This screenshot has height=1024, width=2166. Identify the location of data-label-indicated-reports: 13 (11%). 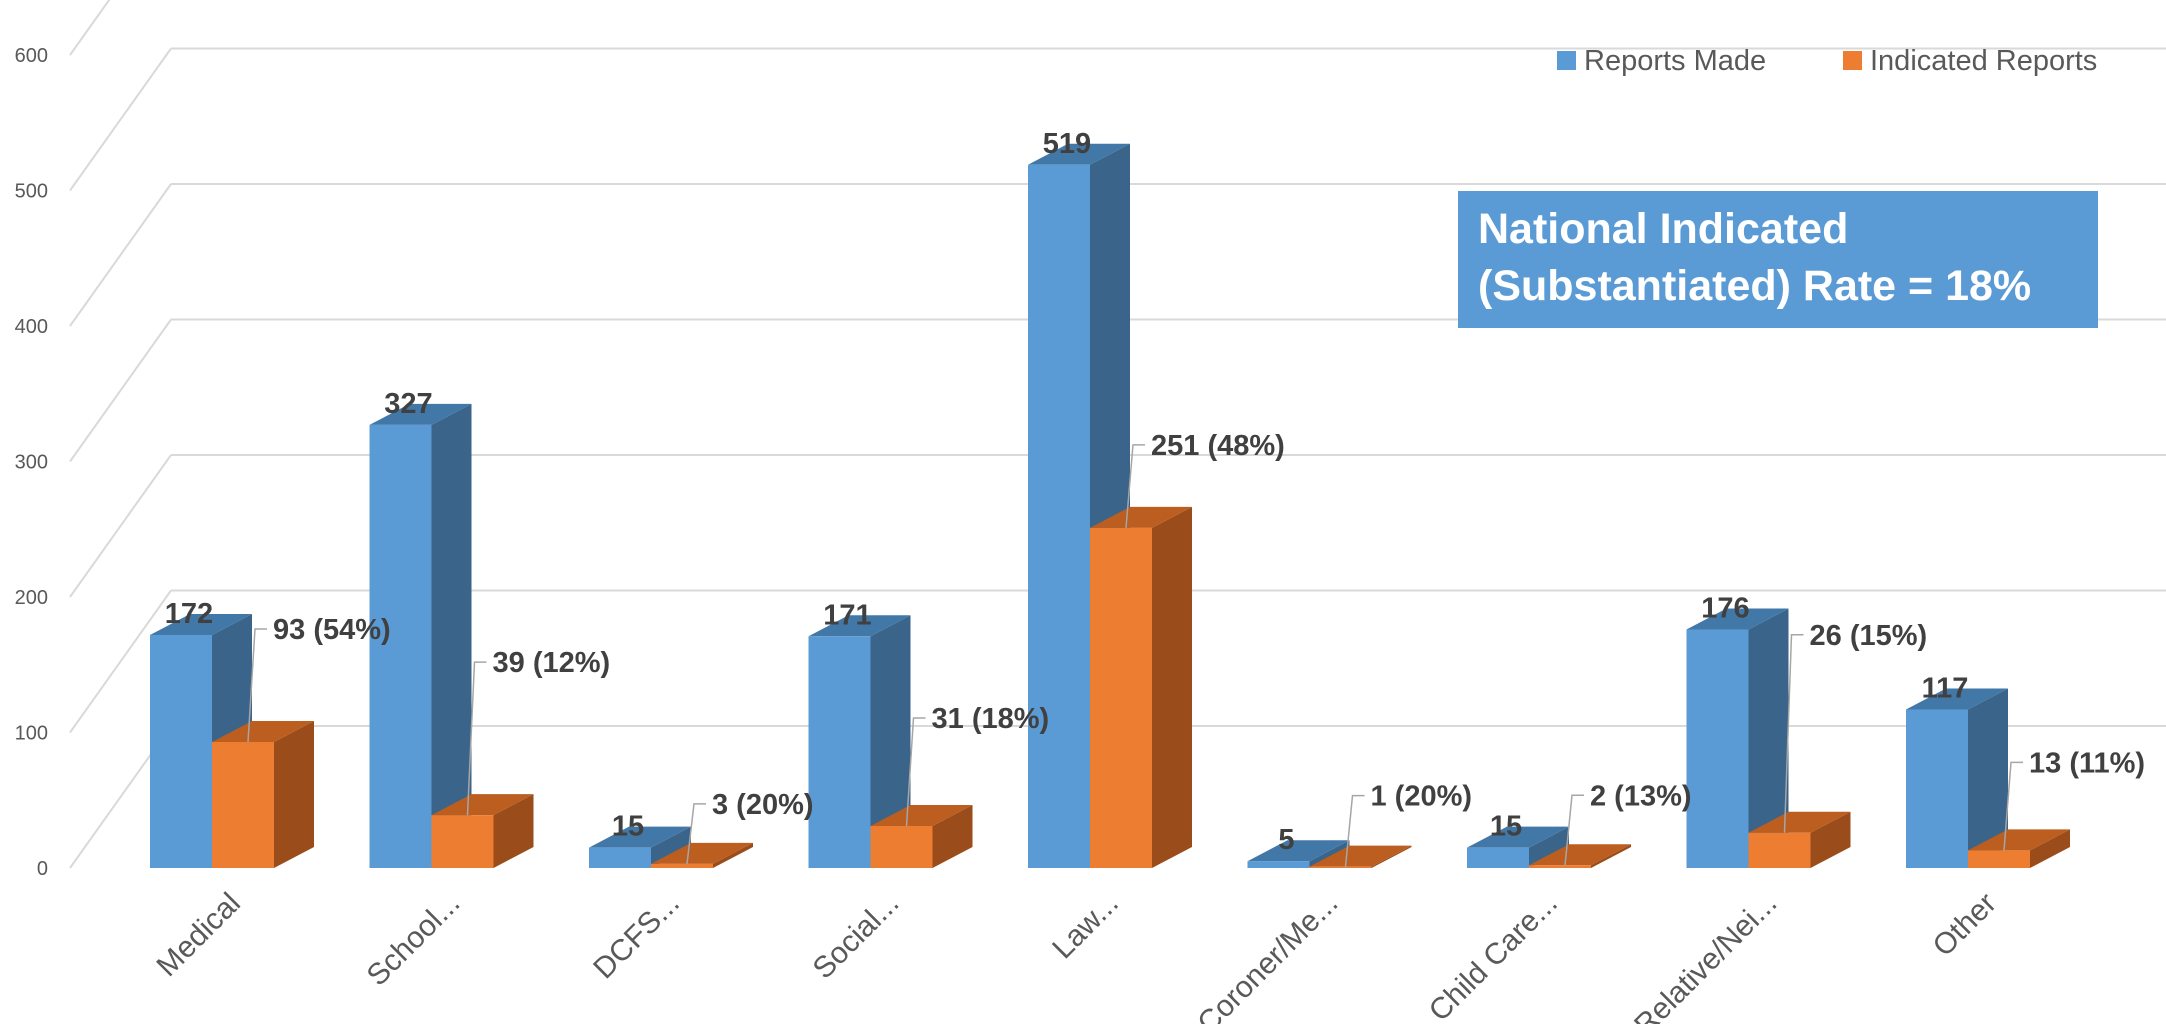
(2087, 763).